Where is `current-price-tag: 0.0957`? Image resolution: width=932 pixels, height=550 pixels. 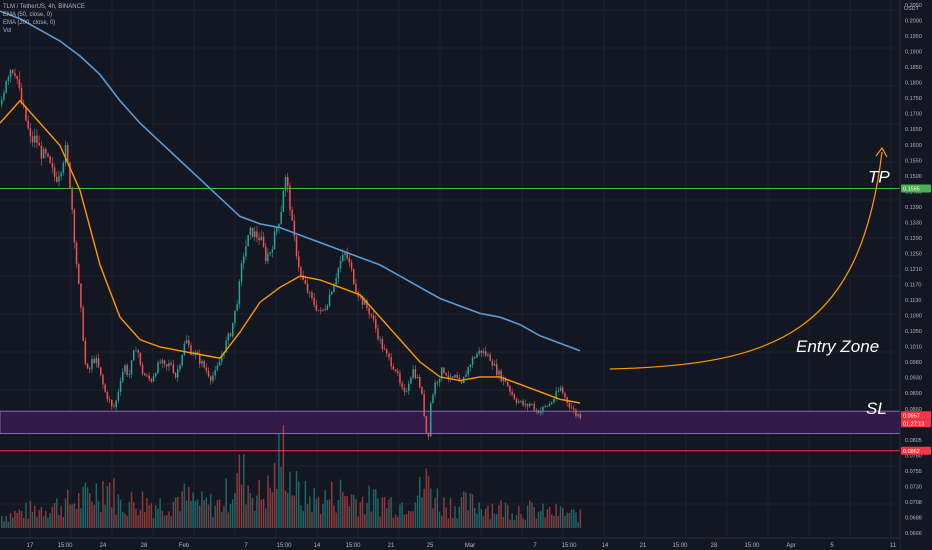 current-price-tag: 0.0957 is located at coordinates (911, 416).